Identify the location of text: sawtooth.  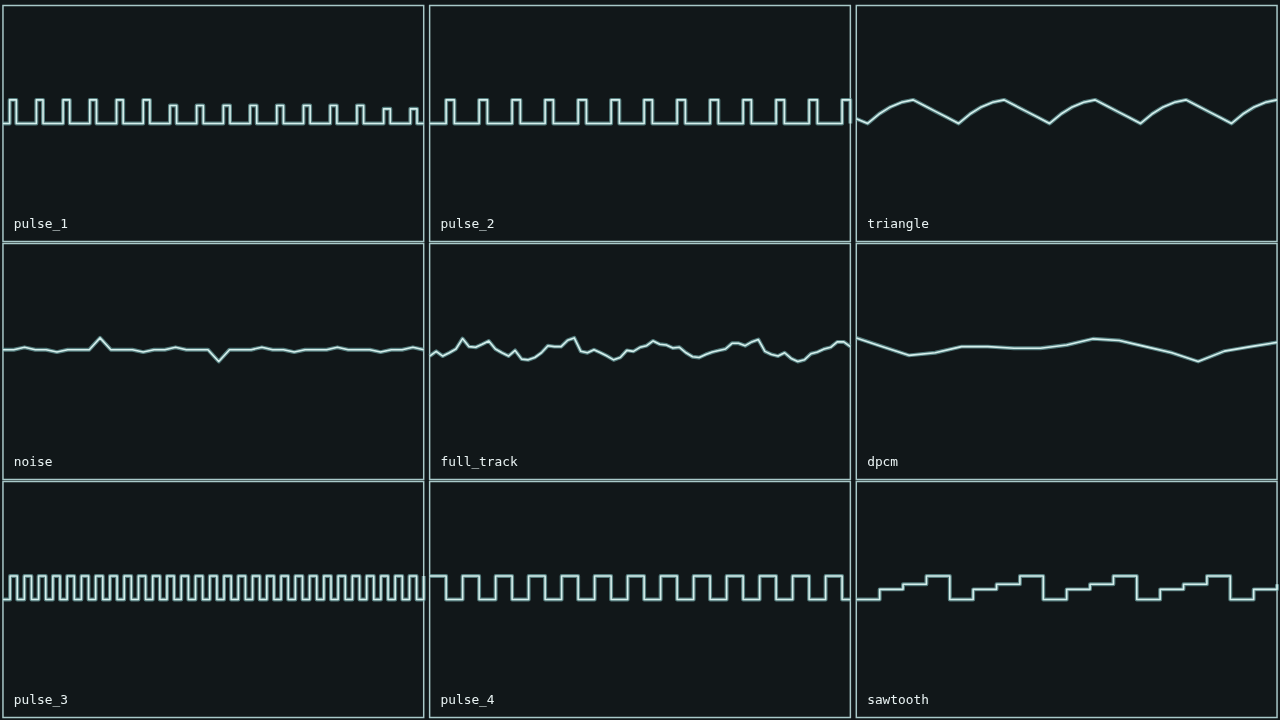
(898, 699).